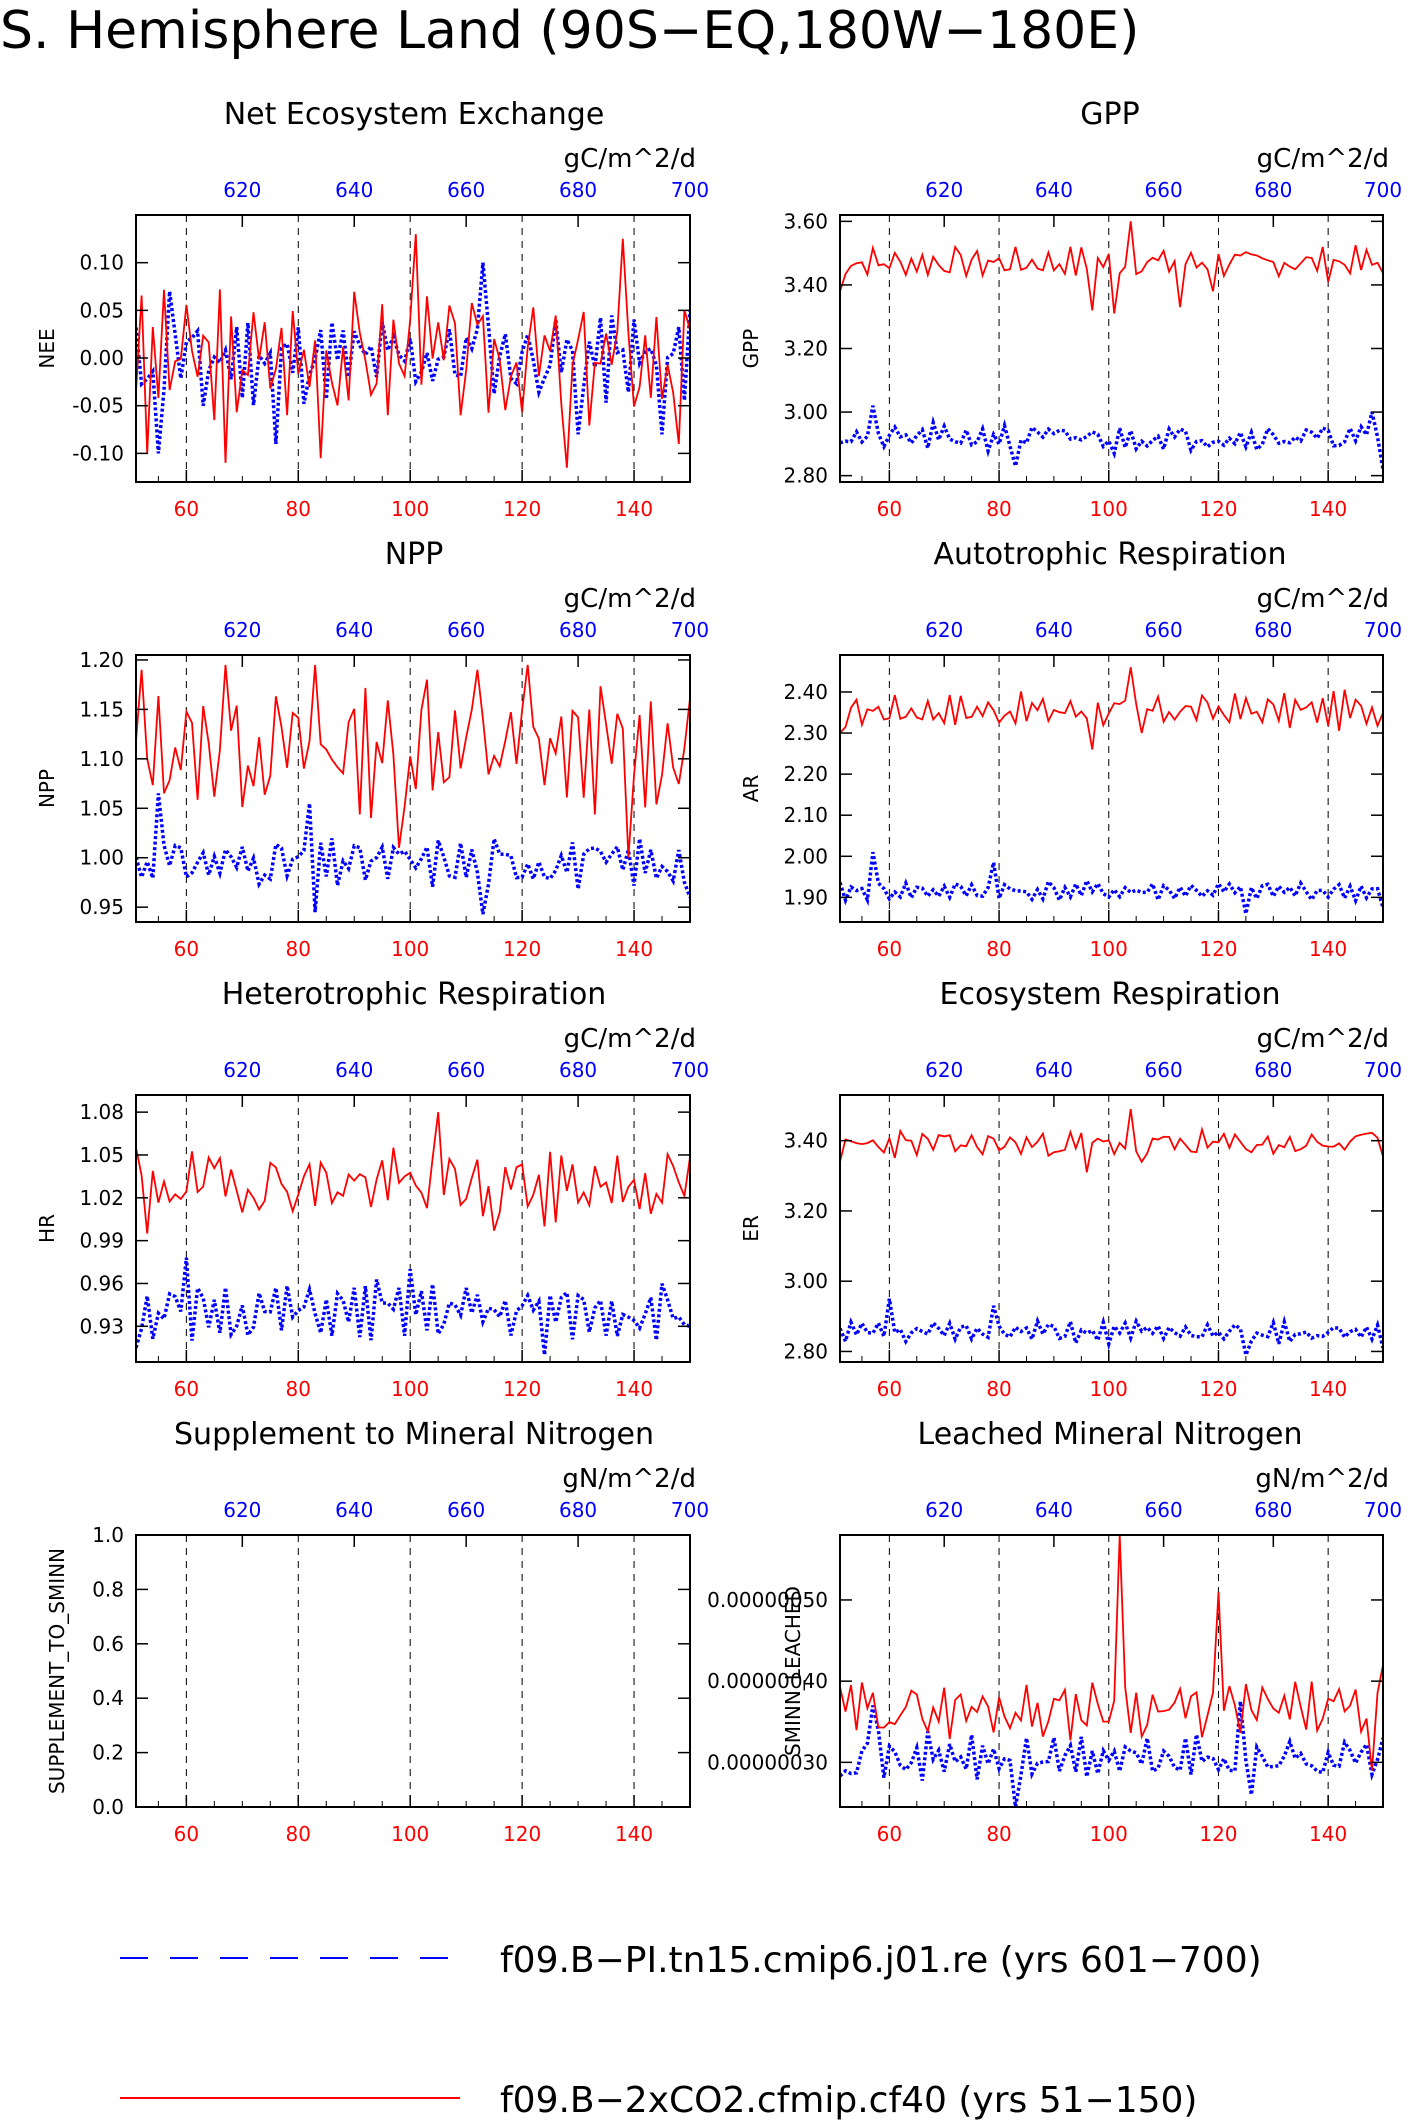 Image resolution: width=1426 pixels, height=2124 pixels. Describe the element at coordinates (101, 1198) in the screenshot. I see `y-tick-label: 1.02` at that location.